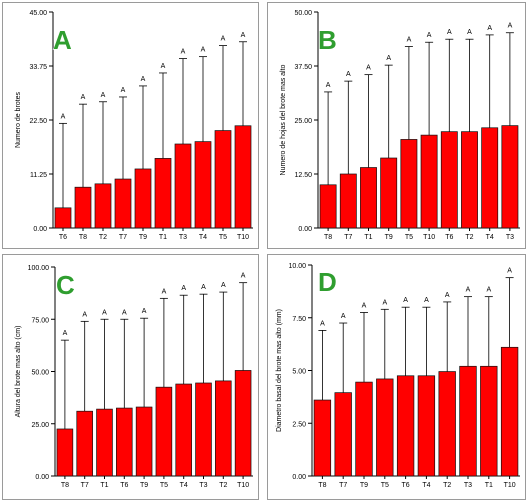 This screenshot has height=503, width=529. What do you see at coordinates (18, 372) in the screenshot?
I see `y-axis-label: Altura del brote mas alto (cm)` at bounding box center [18, 372].